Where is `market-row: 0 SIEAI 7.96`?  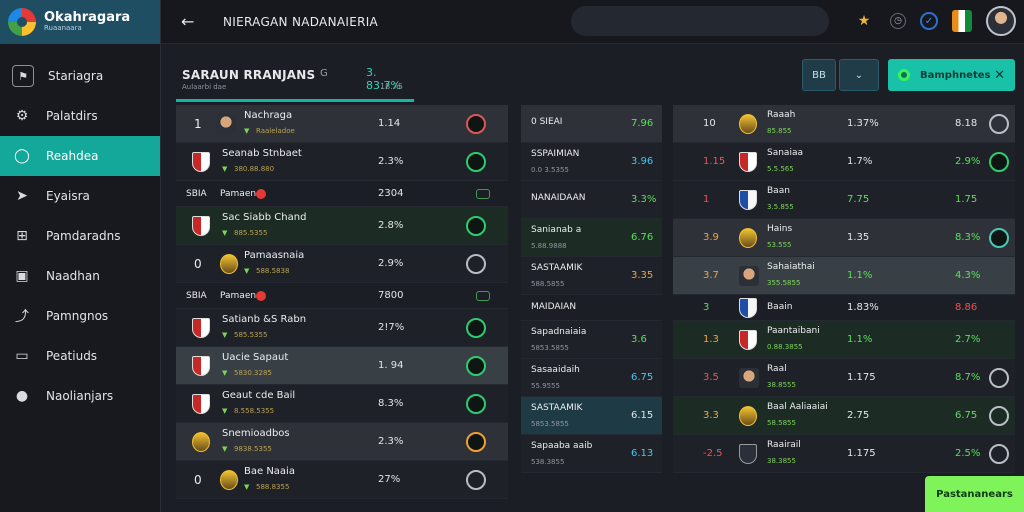 market-row: 0 SIEAI 7.96 is located at coordinates (591, 124).